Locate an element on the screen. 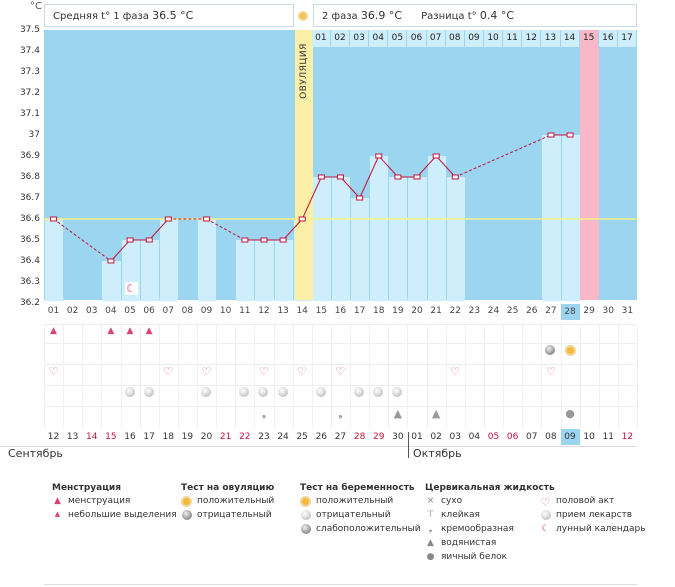 This screenshot has width=675, height=587. calendar-date: 07 is located at coordinates (532, 437).